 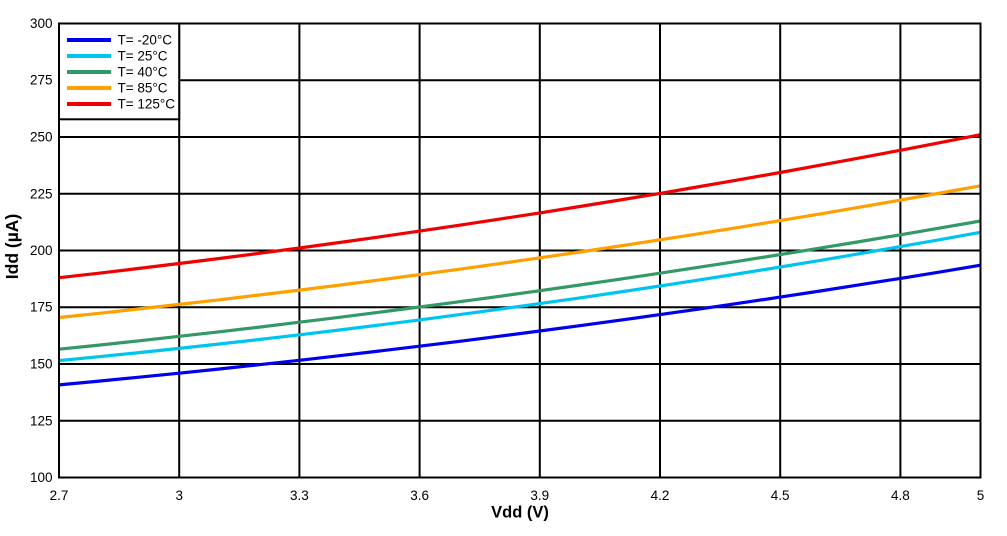 What do you see at coordinates (299, 495) in the screenshot?
I see `svg-text: 3.3` at bounding box center [299, 495].